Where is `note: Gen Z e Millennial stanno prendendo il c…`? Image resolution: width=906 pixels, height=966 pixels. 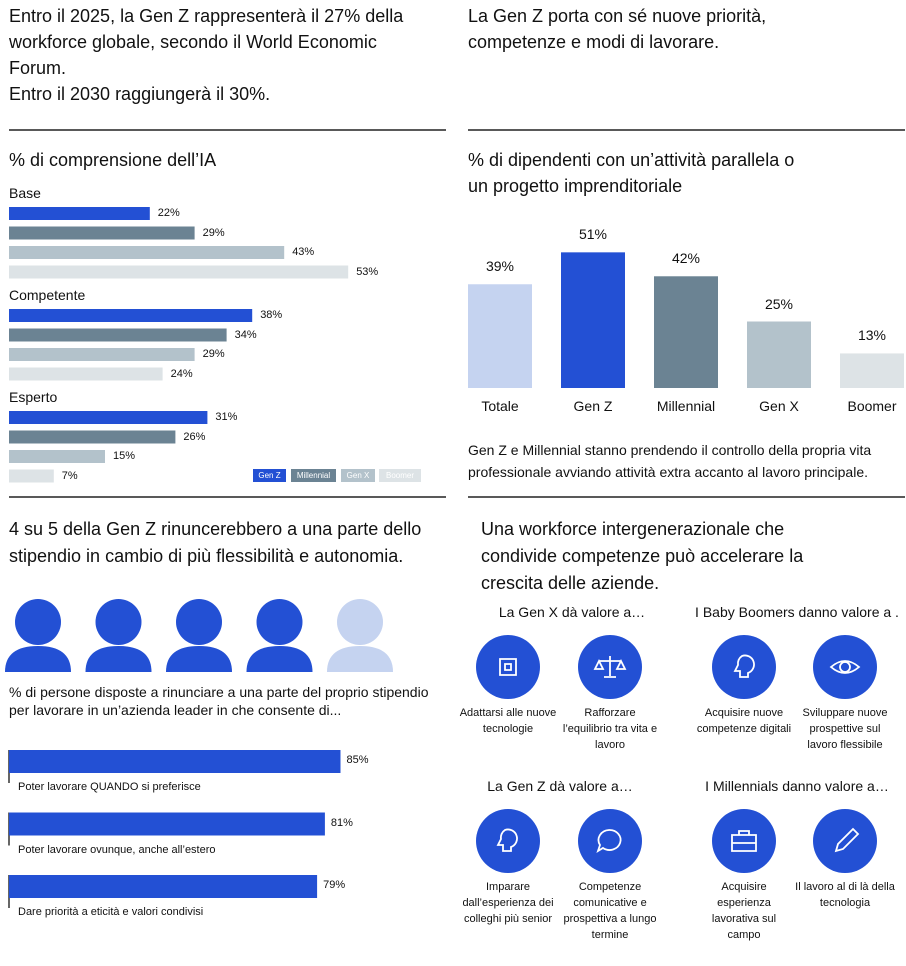 note: Gen Z e Millennial stanno prendendo il c… is located at coordinates (670, 461).